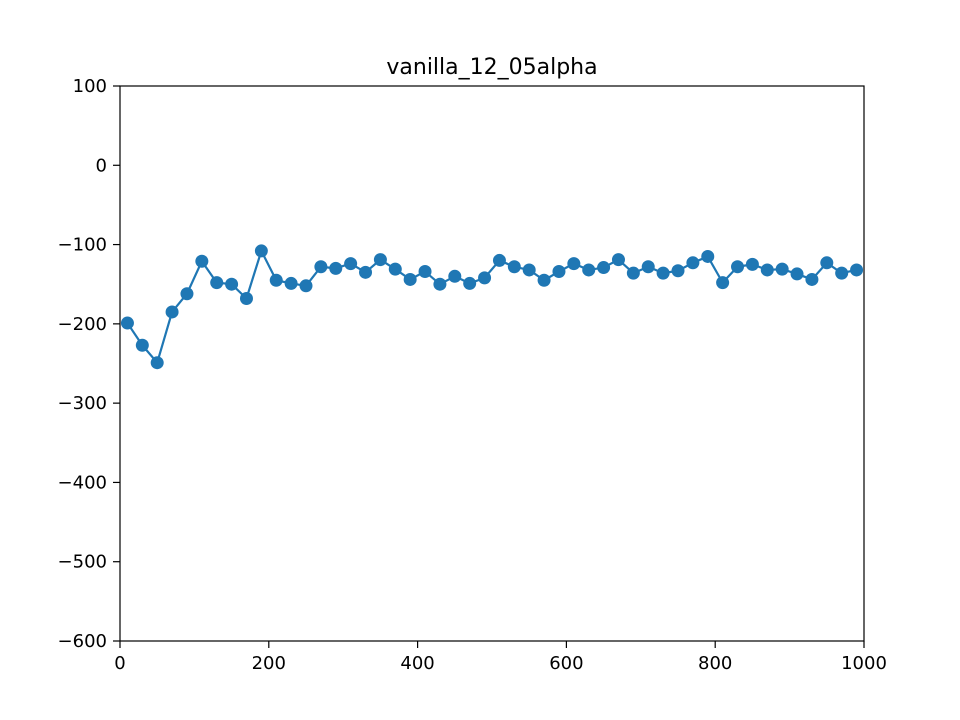 This screenshot has height=720, width=960. I want to click on y-tick-label: −200, so click(82, 324).